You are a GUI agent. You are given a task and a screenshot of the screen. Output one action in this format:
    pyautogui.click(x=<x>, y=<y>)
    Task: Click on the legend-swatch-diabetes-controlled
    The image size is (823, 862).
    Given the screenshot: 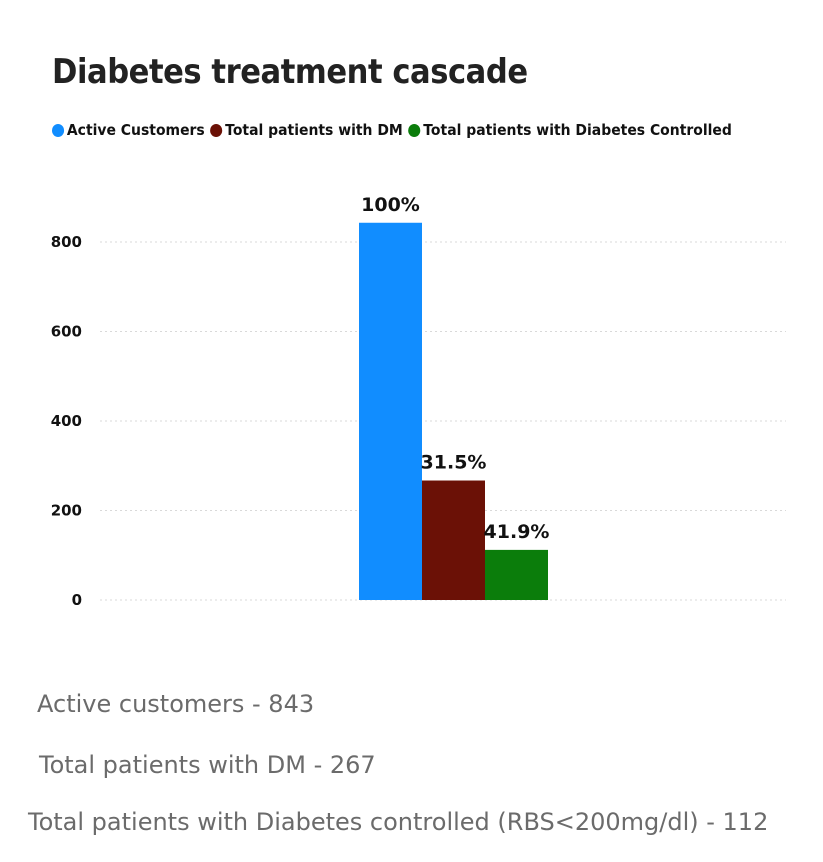 What is the action you would take?
    pyautogui.click(x=414, y=130)
    